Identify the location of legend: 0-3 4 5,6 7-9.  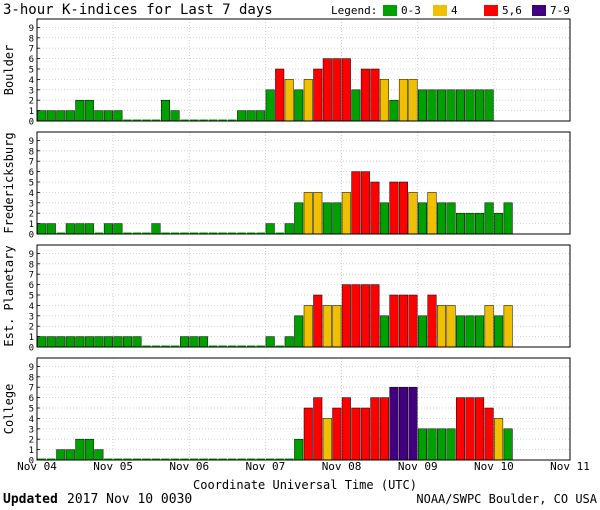
(476, 10).